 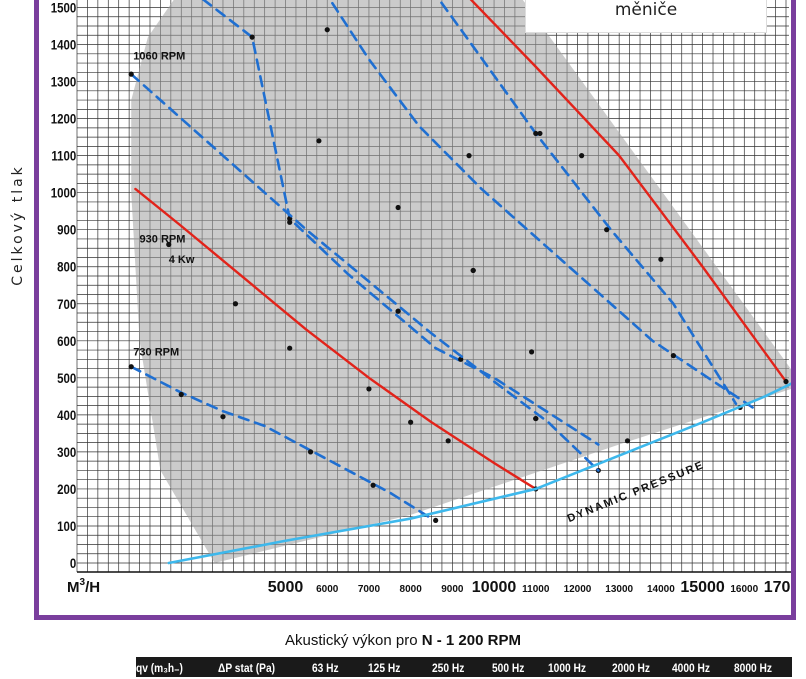 I want to click on acoustic-header-cell: 2000 Hz, so click(x=631, y=668).